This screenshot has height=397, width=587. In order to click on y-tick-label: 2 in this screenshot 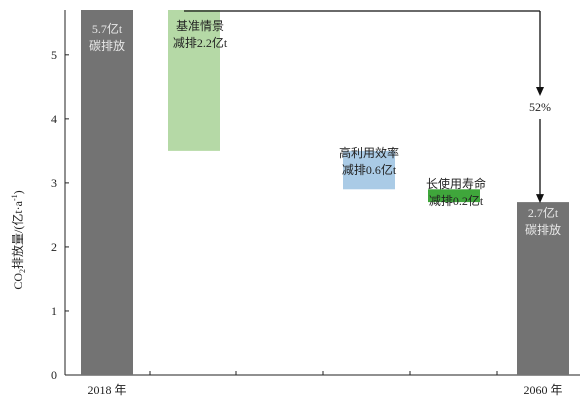, I will do `click(54, 247)`.